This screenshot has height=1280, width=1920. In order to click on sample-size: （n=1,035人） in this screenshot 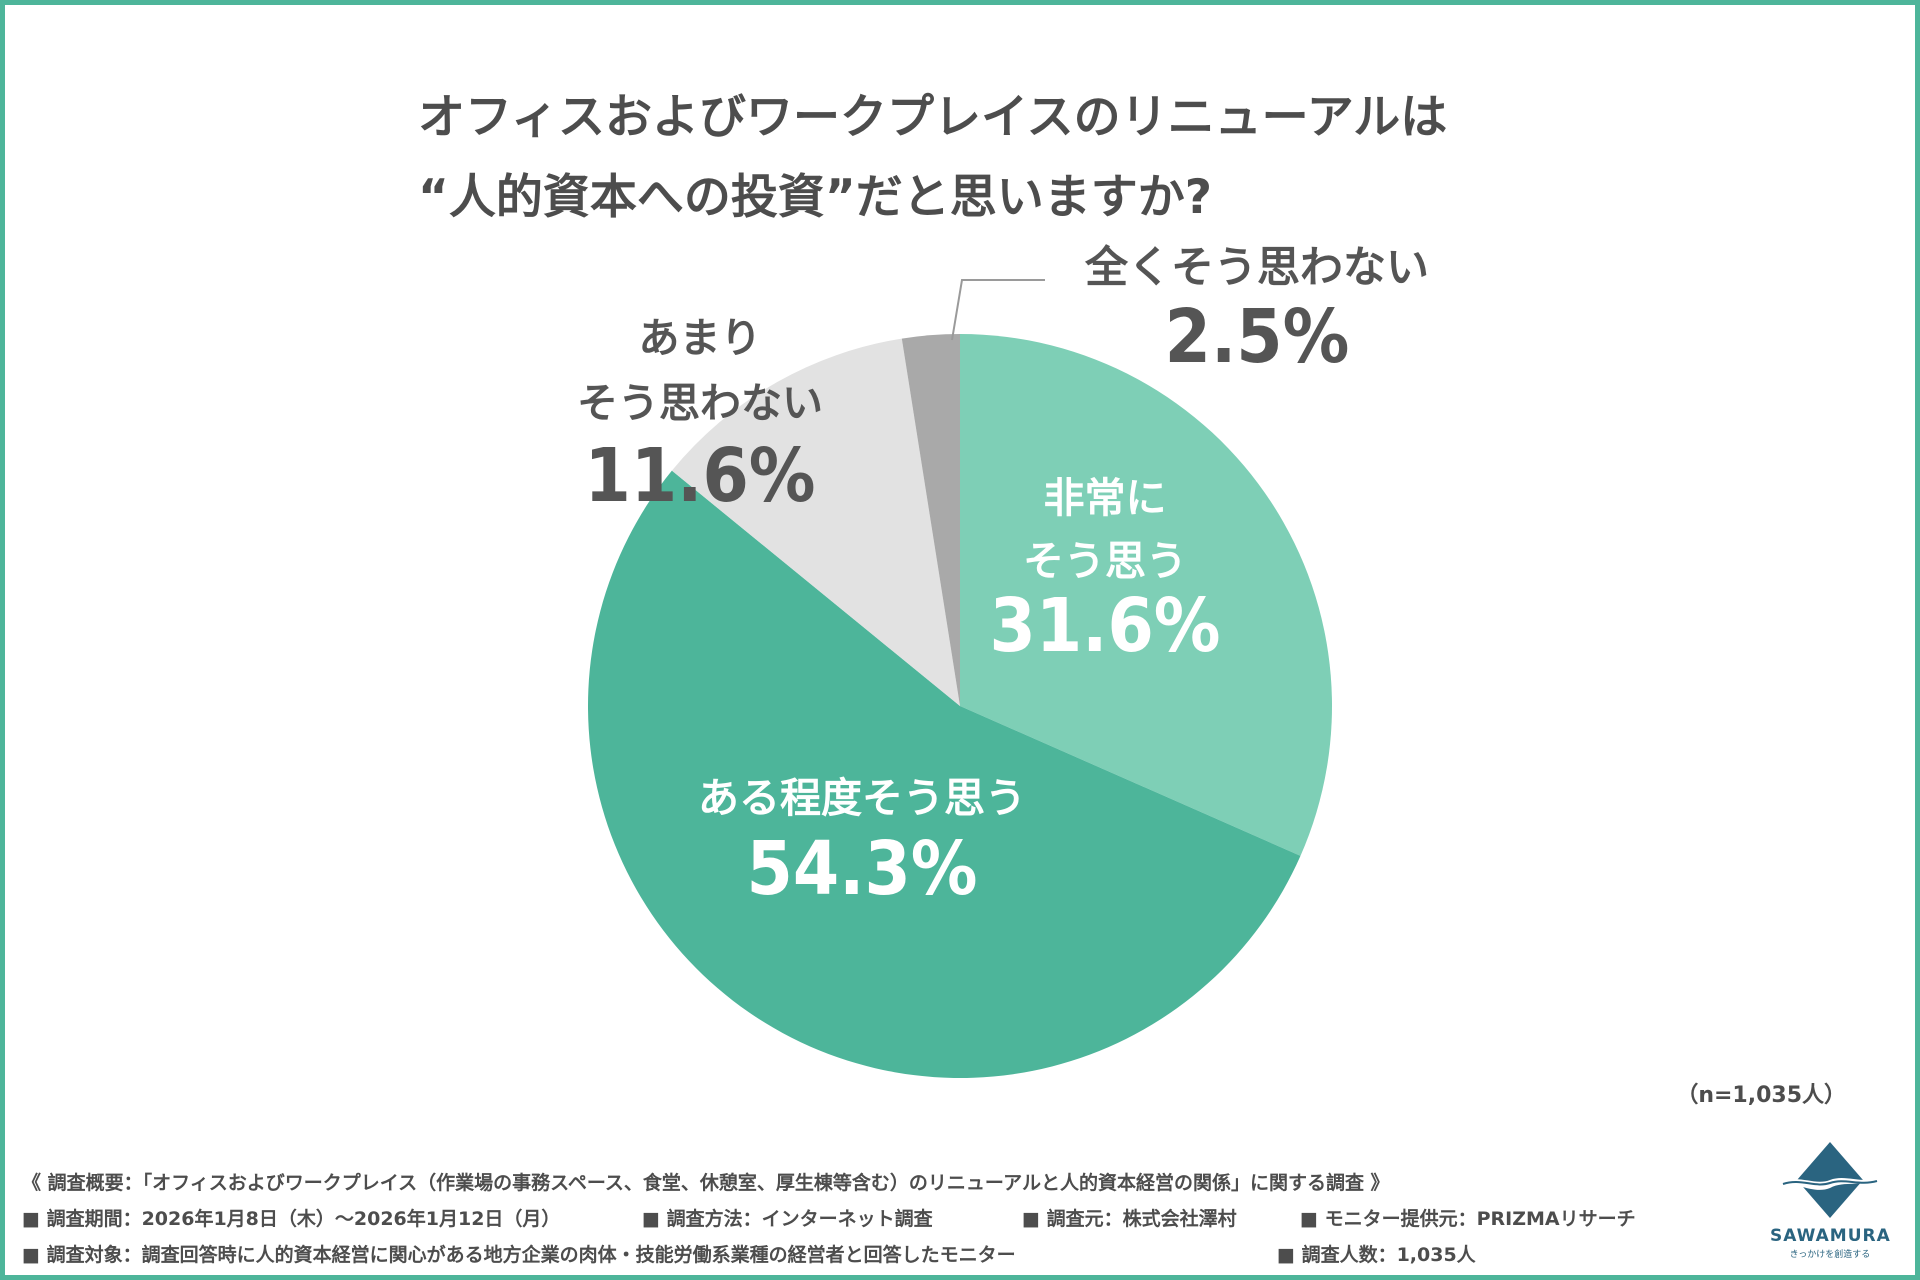, I will do `click(1761, 1095)`.